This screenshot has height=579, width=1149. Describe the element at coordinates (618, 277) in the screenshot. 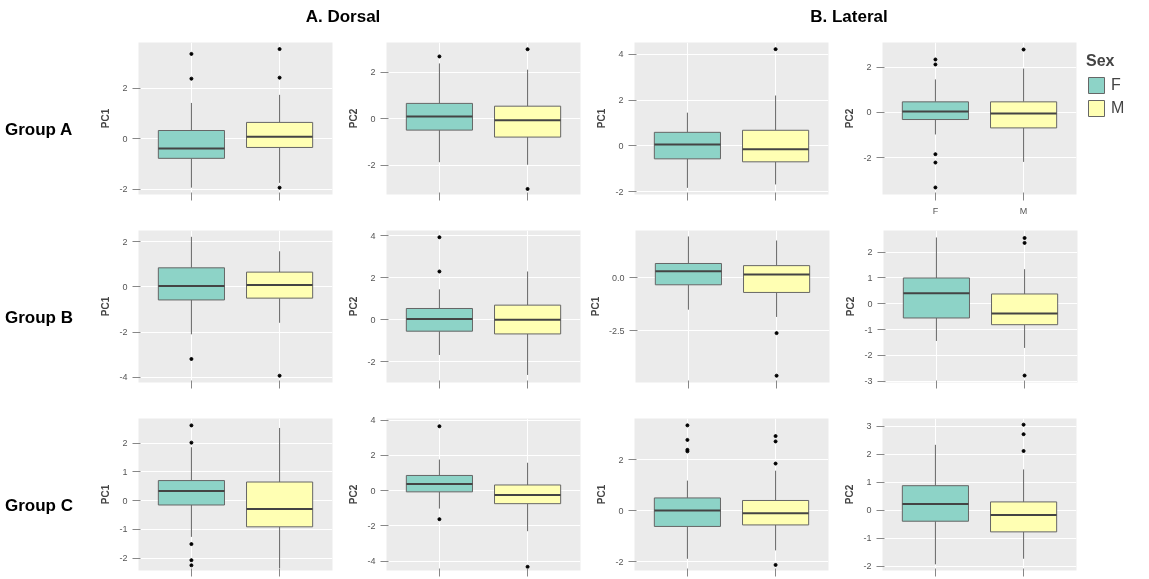

I see `y-tick-label: 0.0` at that location.